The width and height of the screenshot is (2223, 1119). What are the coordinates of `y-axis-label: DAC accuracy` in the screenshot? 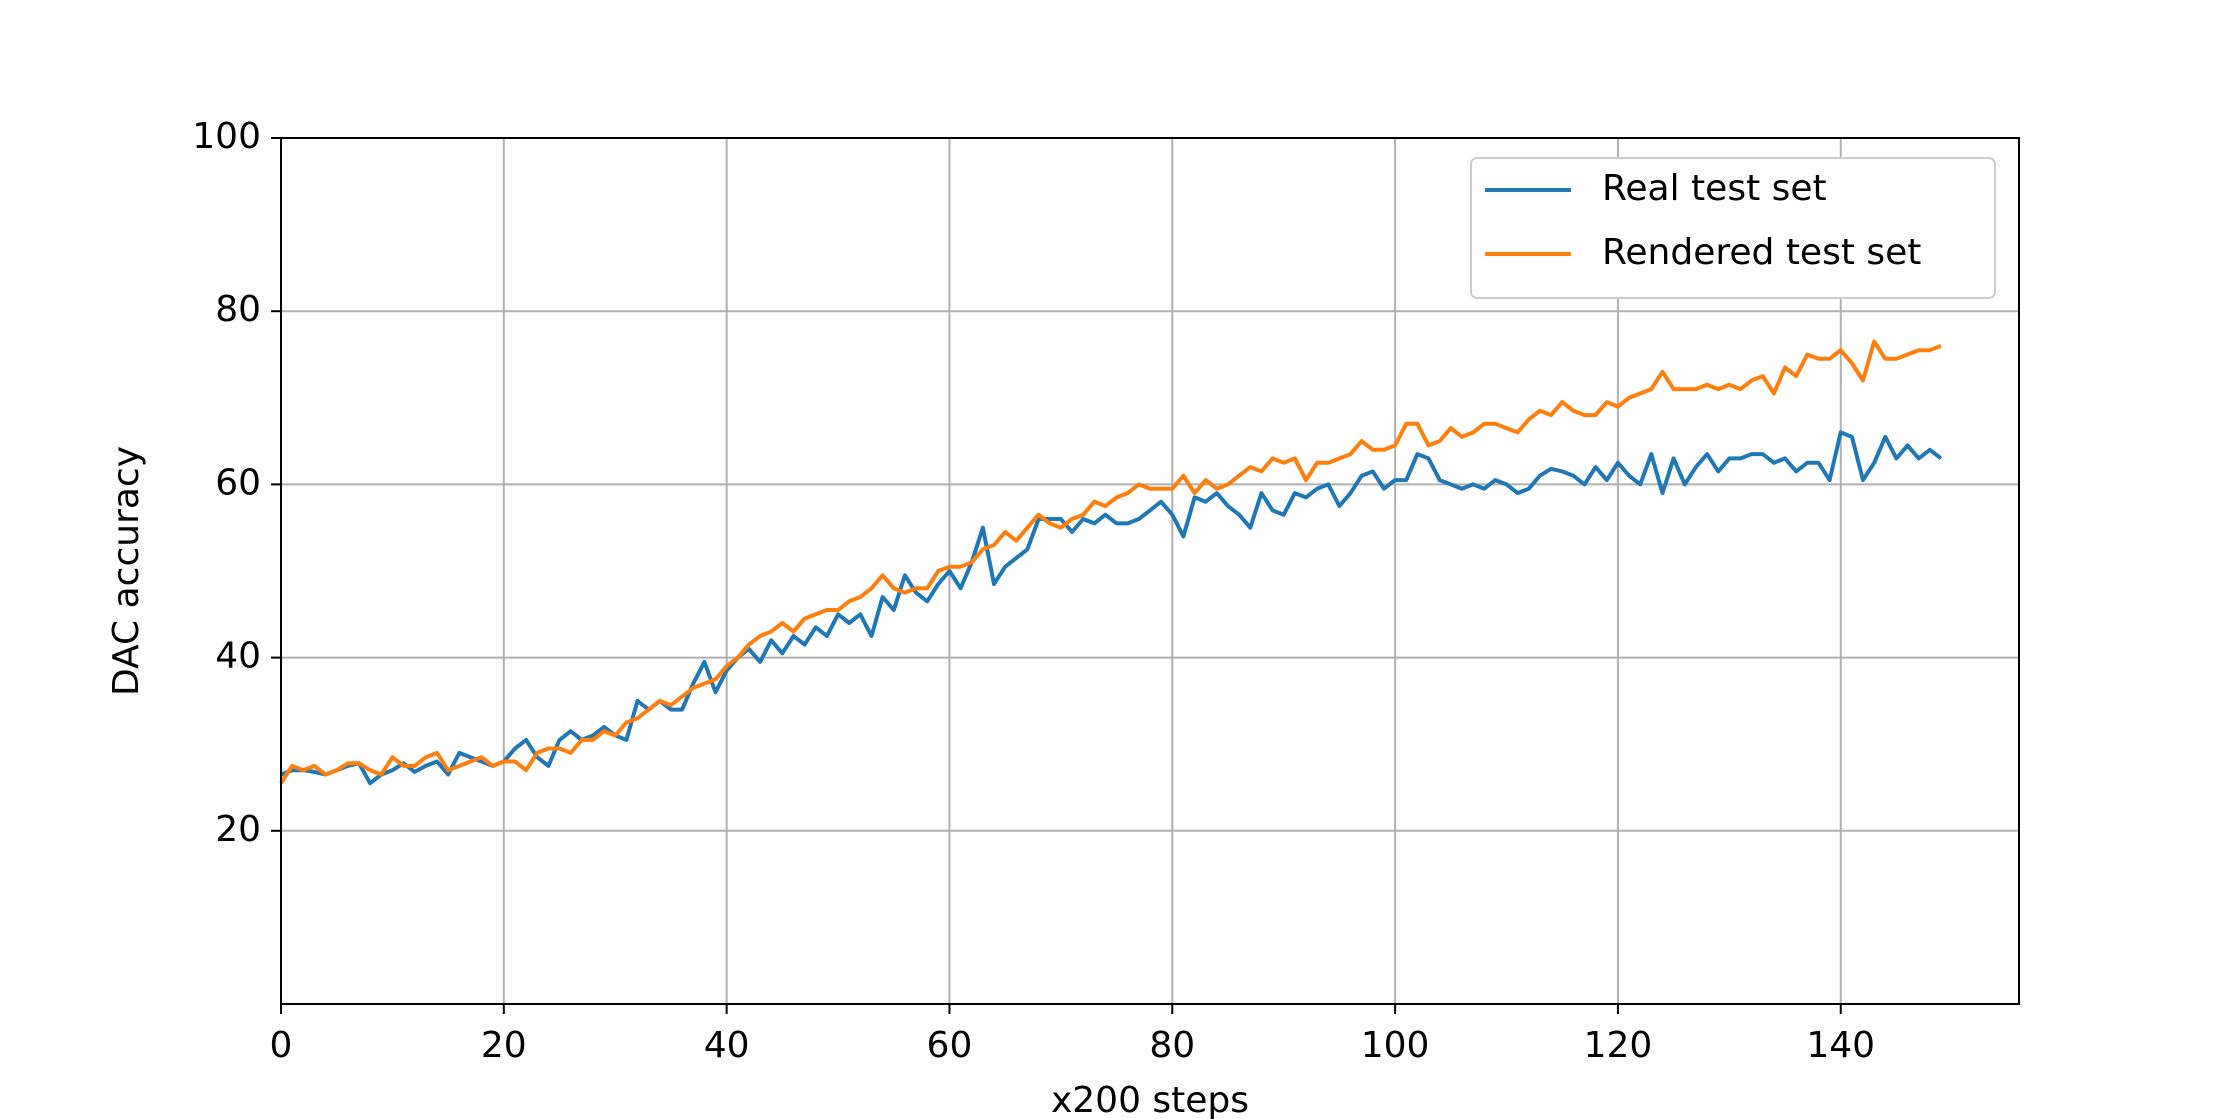 It's located at (126, 571).